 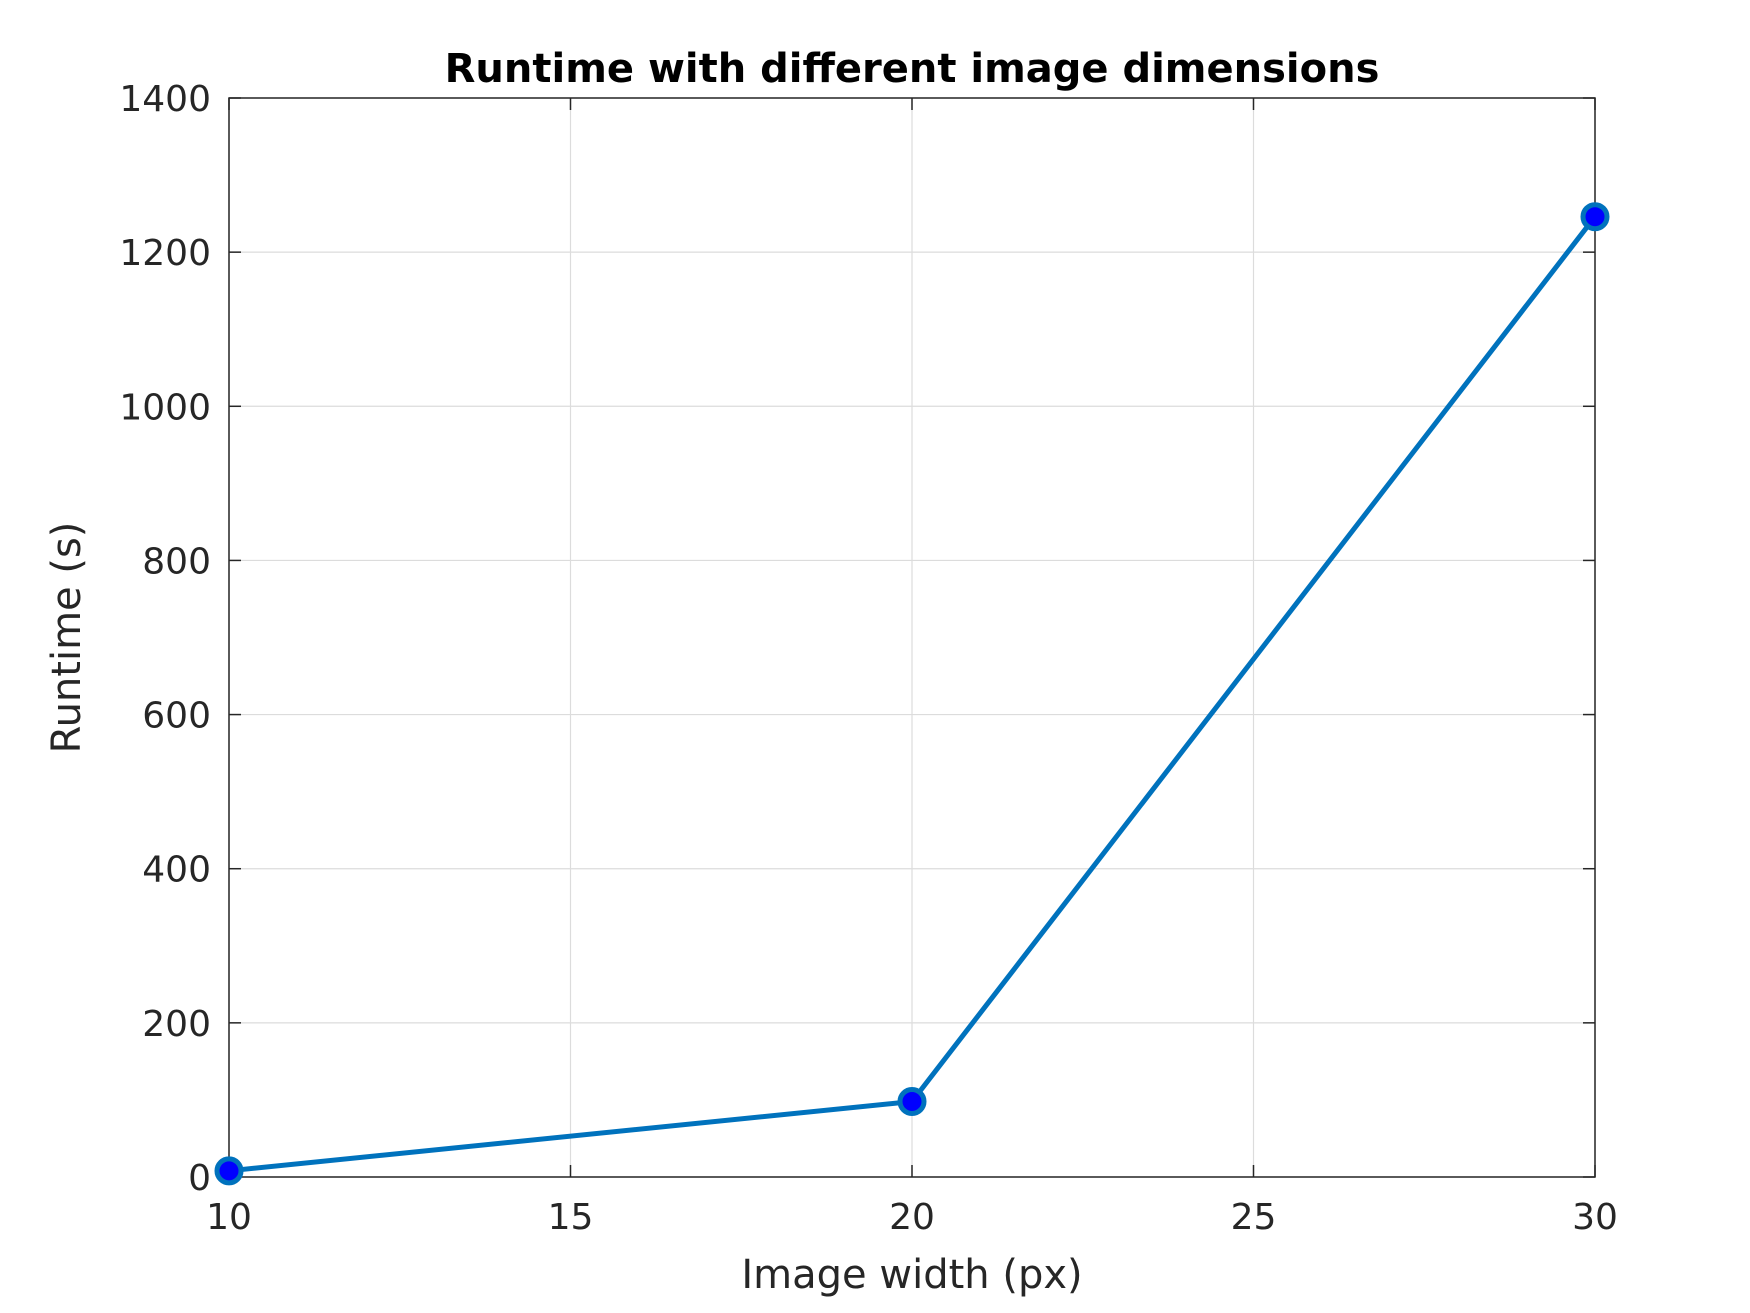 I want to click on y-axis-tick-labels: 0 200 400 600 800 1000 1200 1400, so click(x=165, y=639).